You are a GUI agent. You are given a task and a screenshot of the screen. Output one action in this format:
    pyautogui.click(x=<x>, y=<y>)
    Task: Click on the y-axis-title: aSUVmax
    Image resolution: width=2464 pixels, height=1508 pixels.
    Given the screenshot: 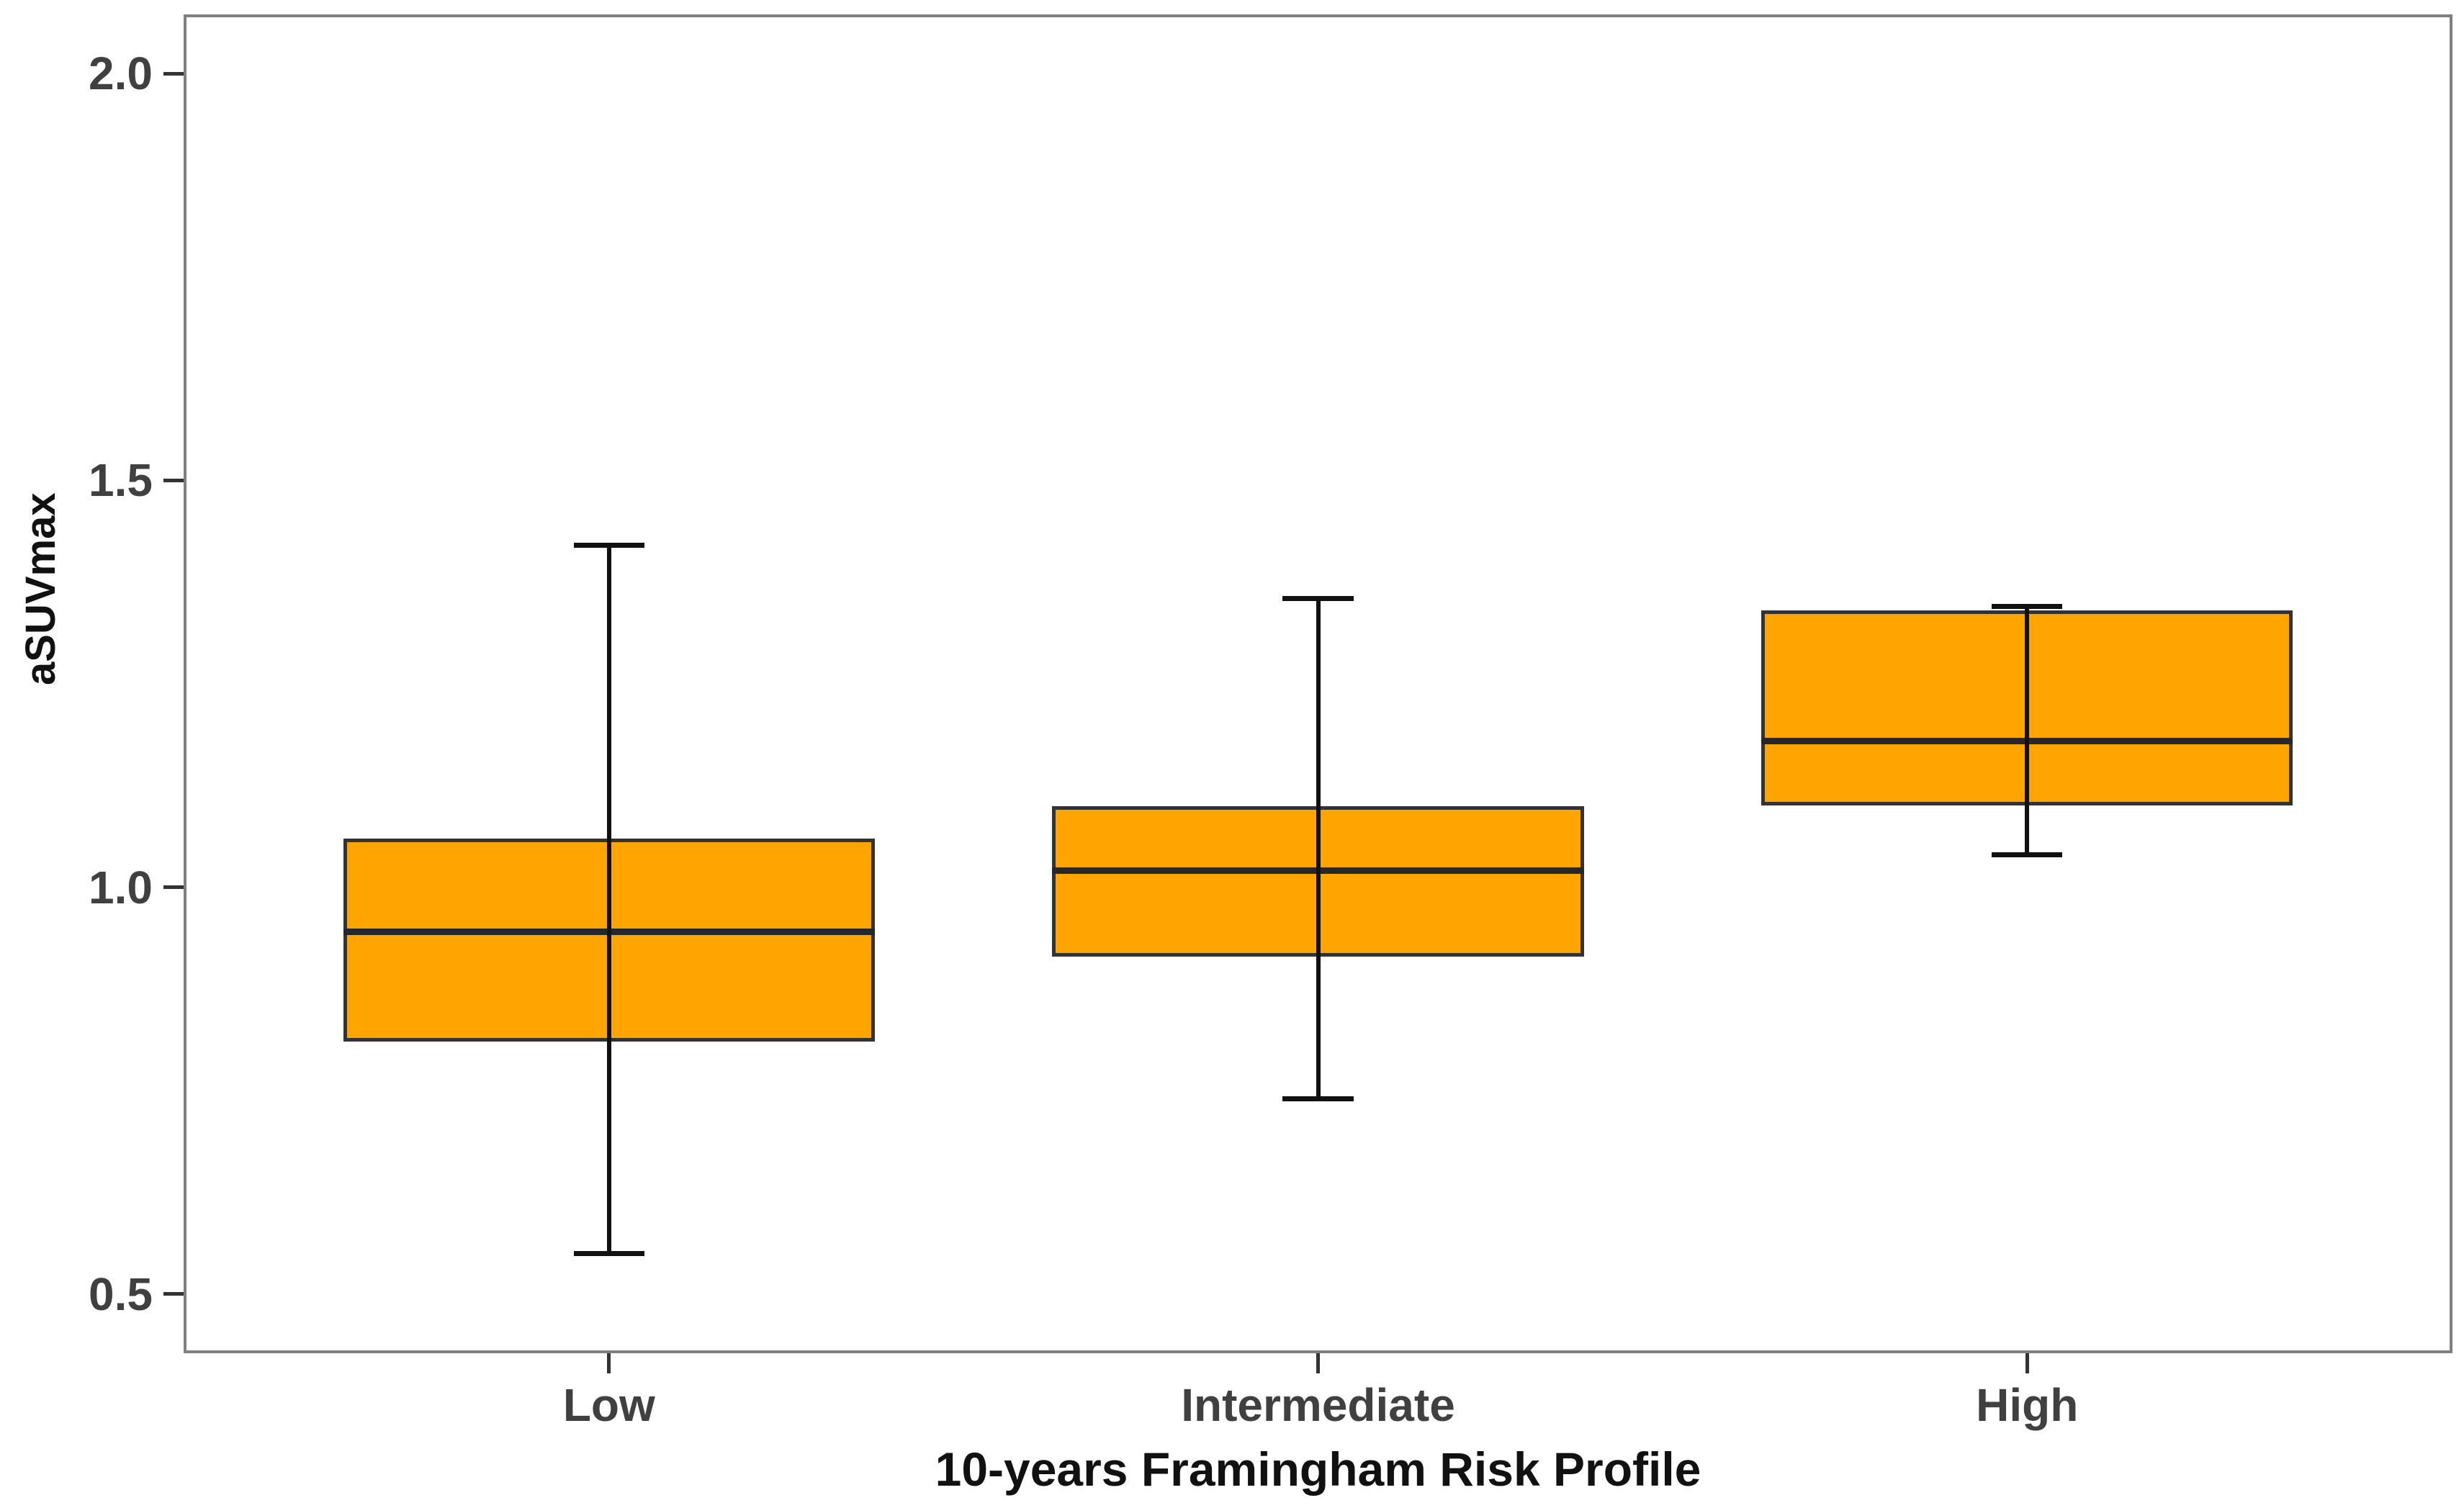 What is the action you would take?
    pyautogui.click(x=40, y=588)
    